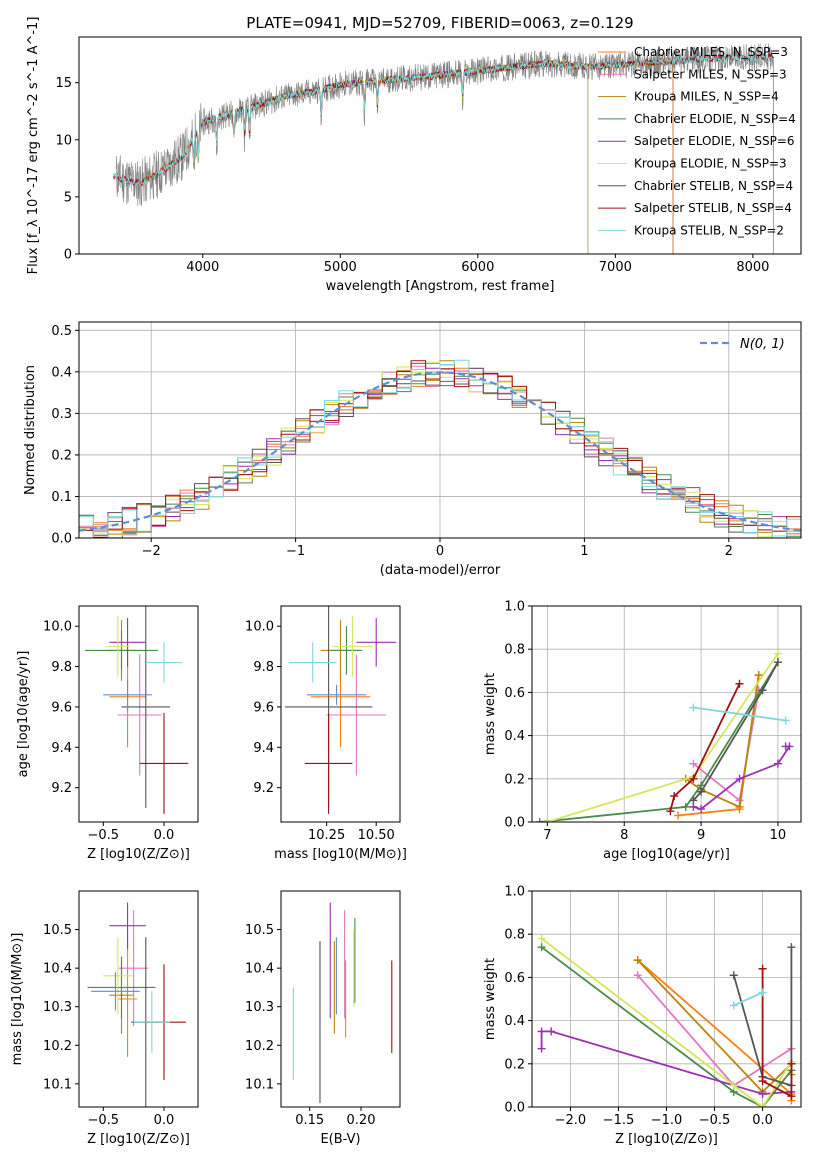  Describe the element at coordinates (547, 835) in the screenshot. I see `x-tick-label: 7` at that location.